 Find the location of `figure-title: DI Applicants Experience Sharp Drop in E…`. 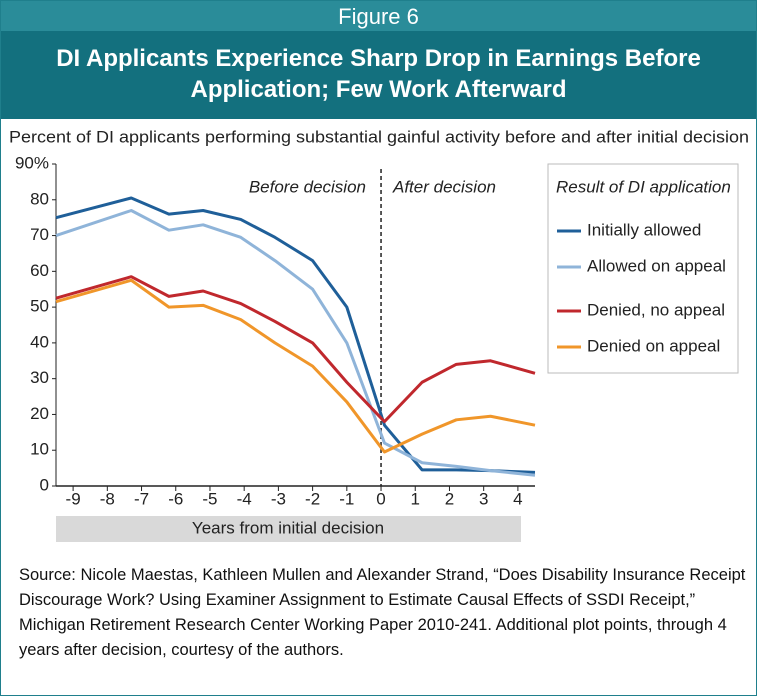

figure-title: DI Applicants Experience Sharp Drop in E… is located at coordinates (378, 75).